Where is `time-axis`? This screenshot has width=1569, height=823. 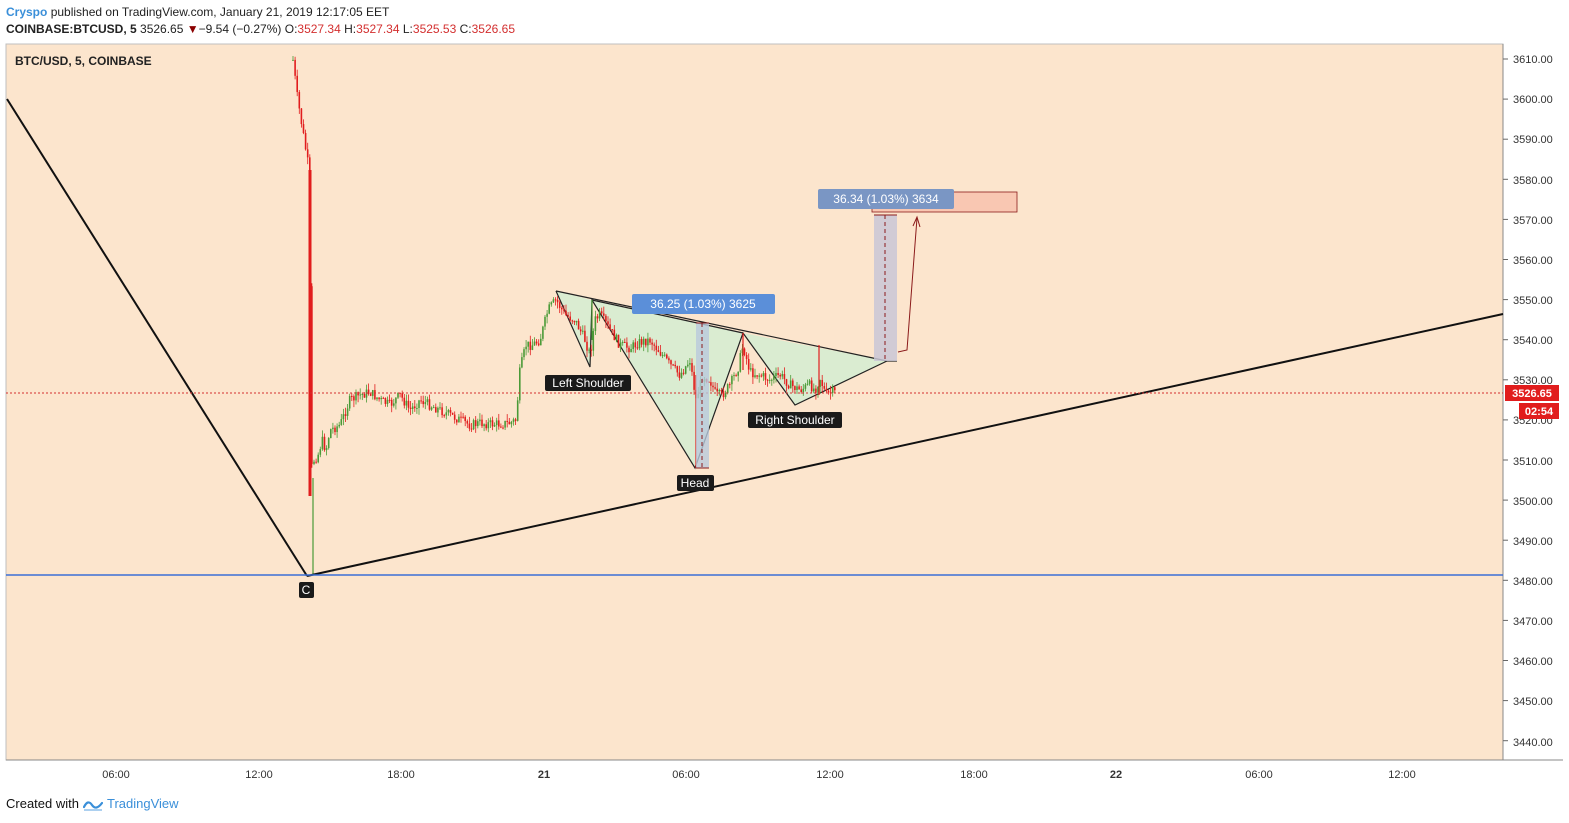 time-axis is located at coordinates (784, 773).